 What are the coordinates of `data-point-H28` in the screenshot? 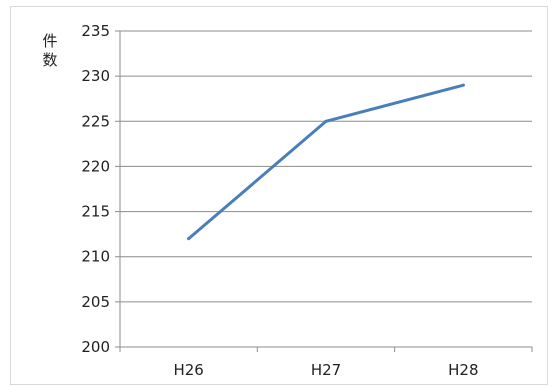 It's located at (463, 85).